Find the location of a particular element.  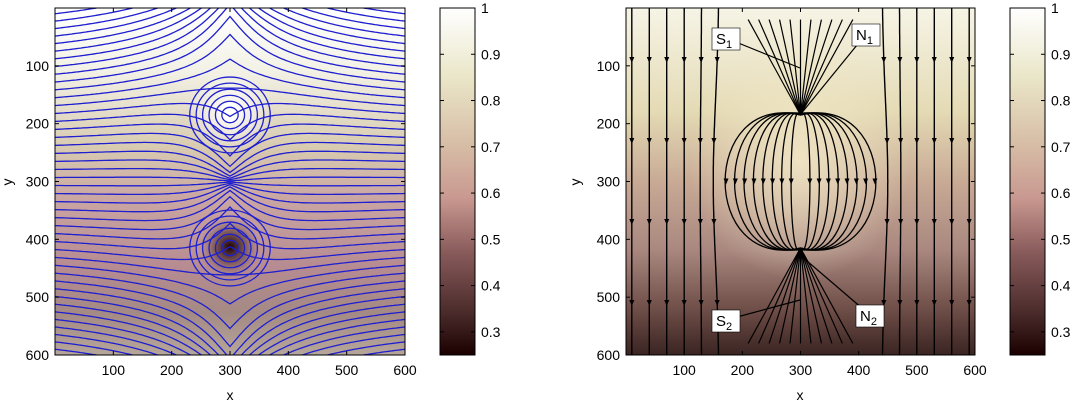

left-min-contour is located at coordinates (230, 248).